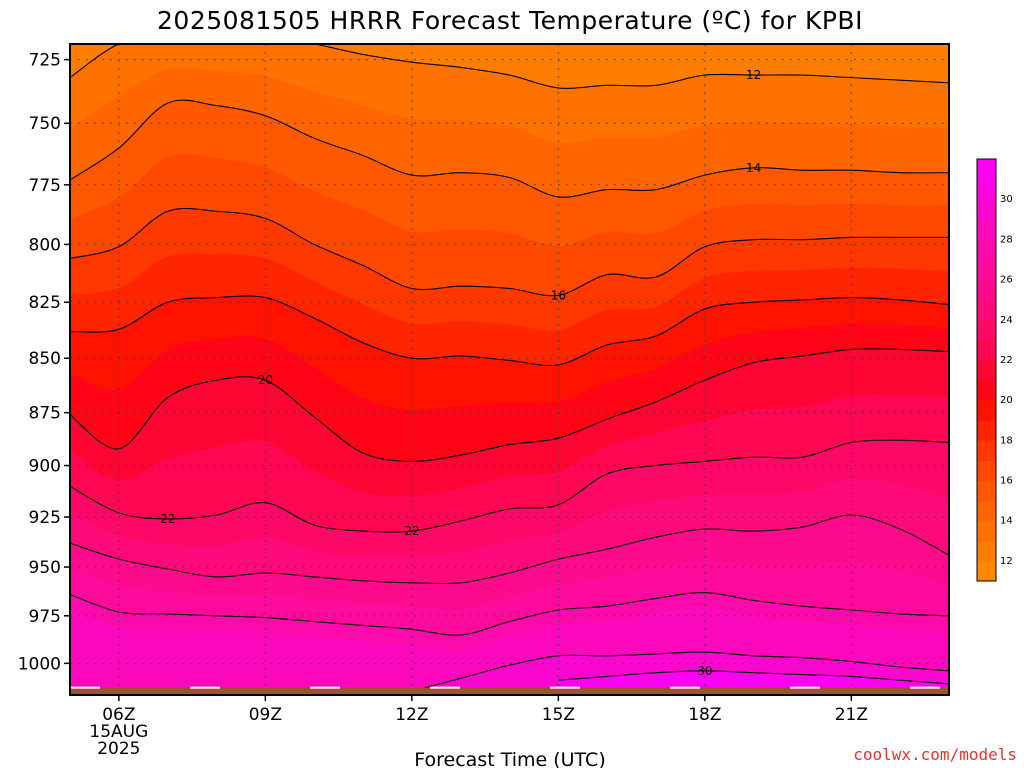 The image size is (1024, 768). What do you see at coordinates (753, 75) in the screenshot?
I see `isotherm-label: 12` at bounding box center [753, 75].